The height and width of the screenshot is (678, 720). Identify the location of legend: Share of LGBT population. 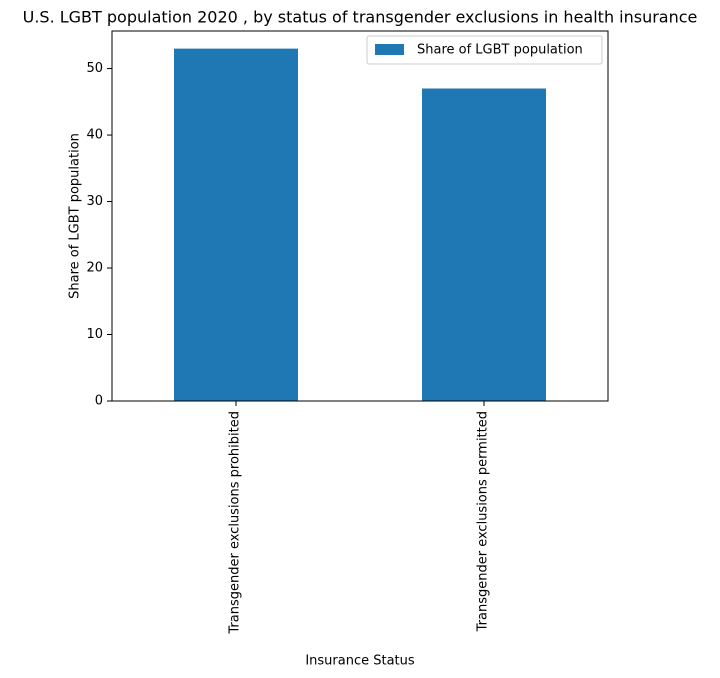
(484, 50).